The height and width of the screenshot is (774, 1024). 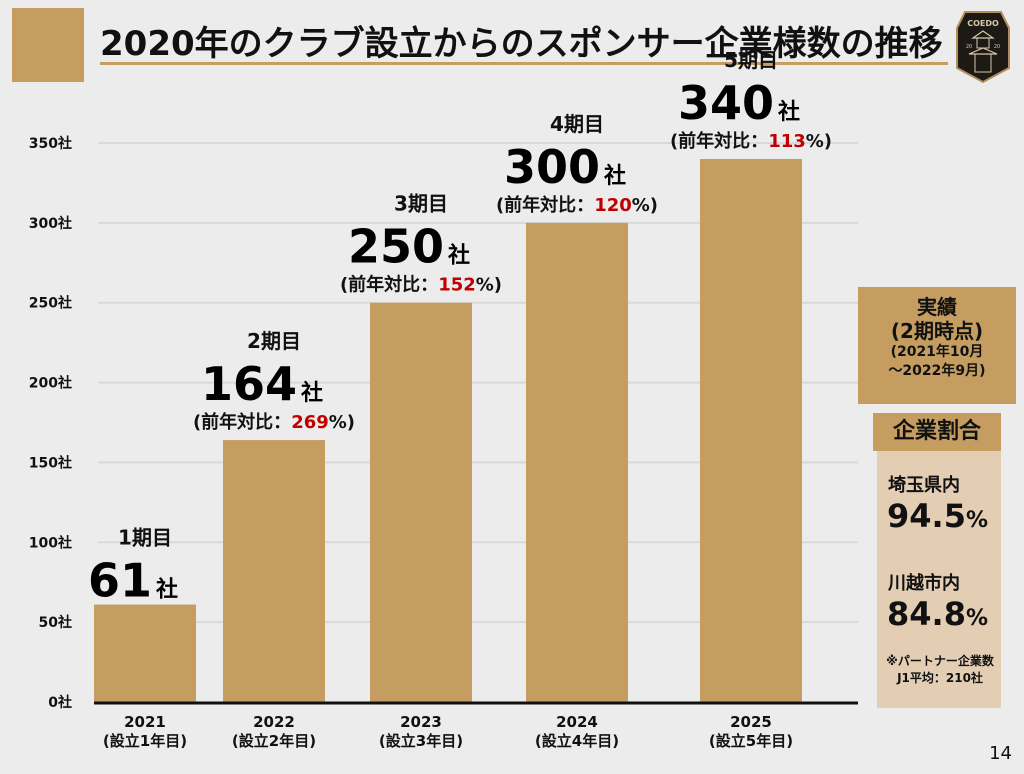 What do you see at coordinates (249, 384) in the screenshot?
I see `value-number: 164` at bounding box center [249, 384].